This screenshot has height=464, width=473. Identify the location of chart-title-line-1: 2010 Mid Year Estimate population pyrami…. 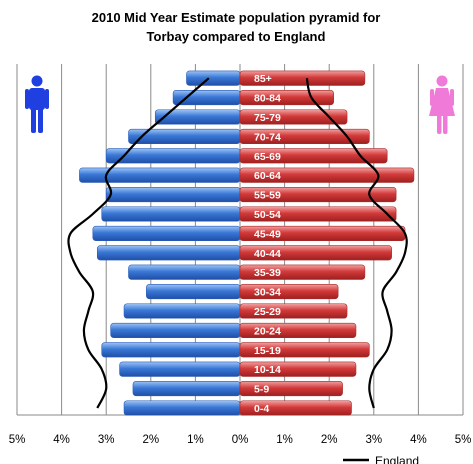
(236, 17).